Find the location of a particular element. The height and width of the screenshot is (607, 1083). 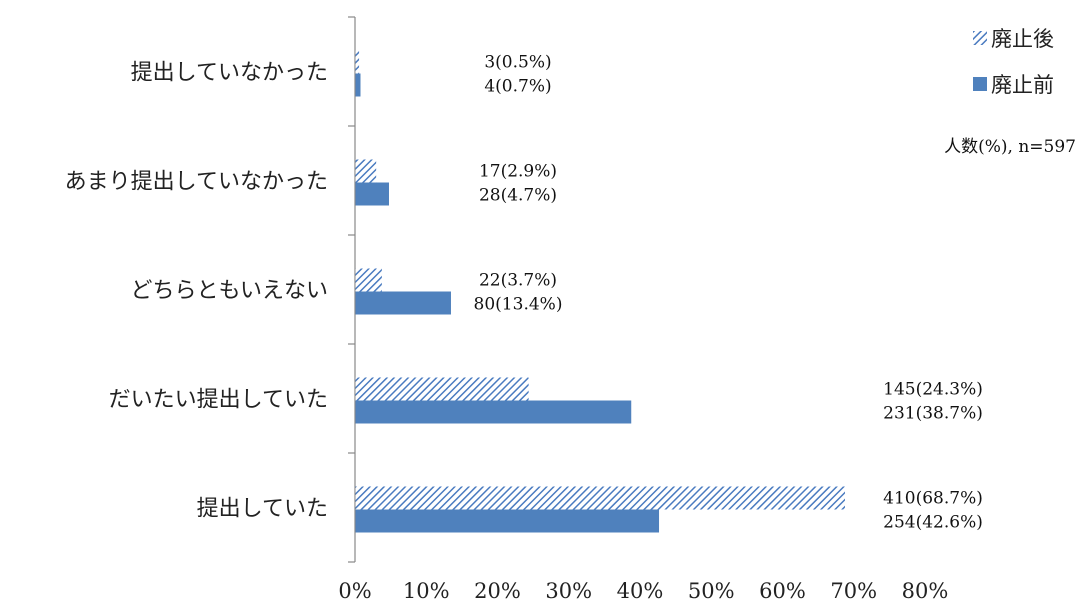

data-label-after: 3(0.5%) is located at coordinates (517, 63).